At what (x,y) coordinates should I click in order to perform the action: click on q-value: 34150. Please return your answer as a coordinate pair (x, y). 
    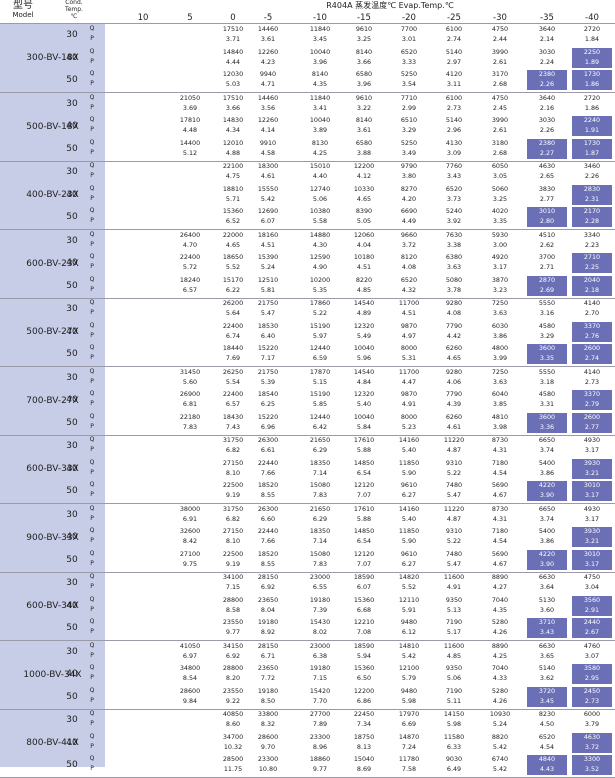
    Looking at the image, I should click on (233, 645).